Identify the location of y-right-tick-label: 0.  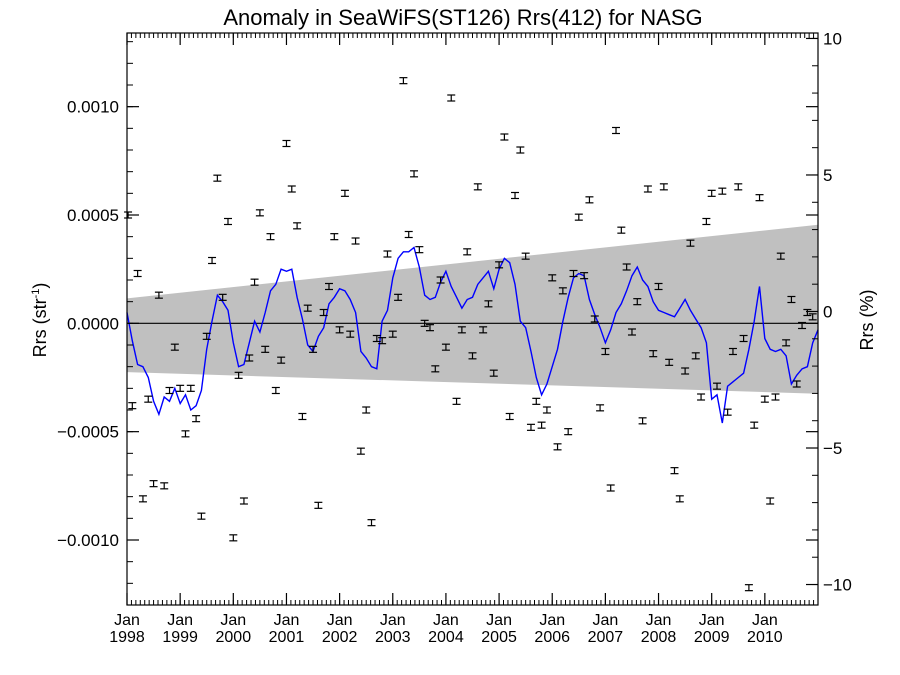
(827, 311).